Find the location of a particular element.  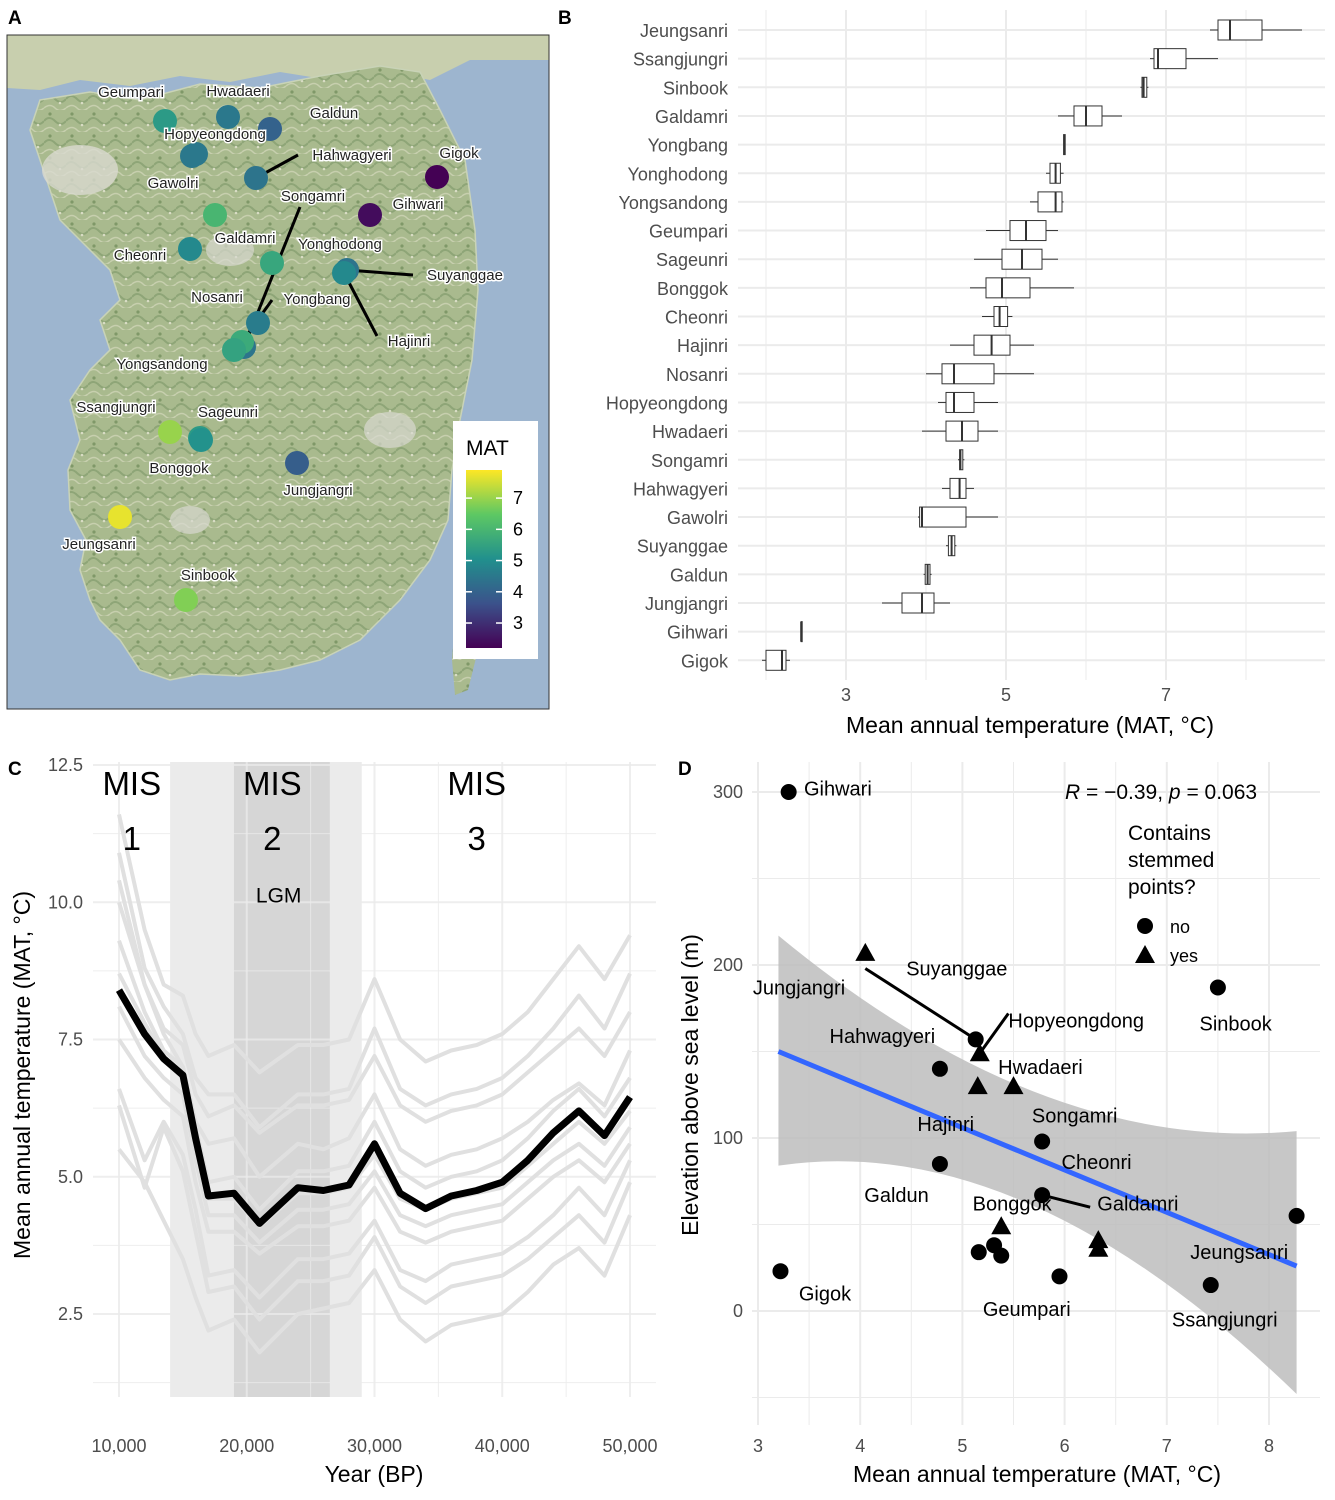

d-legend-label-no: no is located at coordinates (1180, 927).